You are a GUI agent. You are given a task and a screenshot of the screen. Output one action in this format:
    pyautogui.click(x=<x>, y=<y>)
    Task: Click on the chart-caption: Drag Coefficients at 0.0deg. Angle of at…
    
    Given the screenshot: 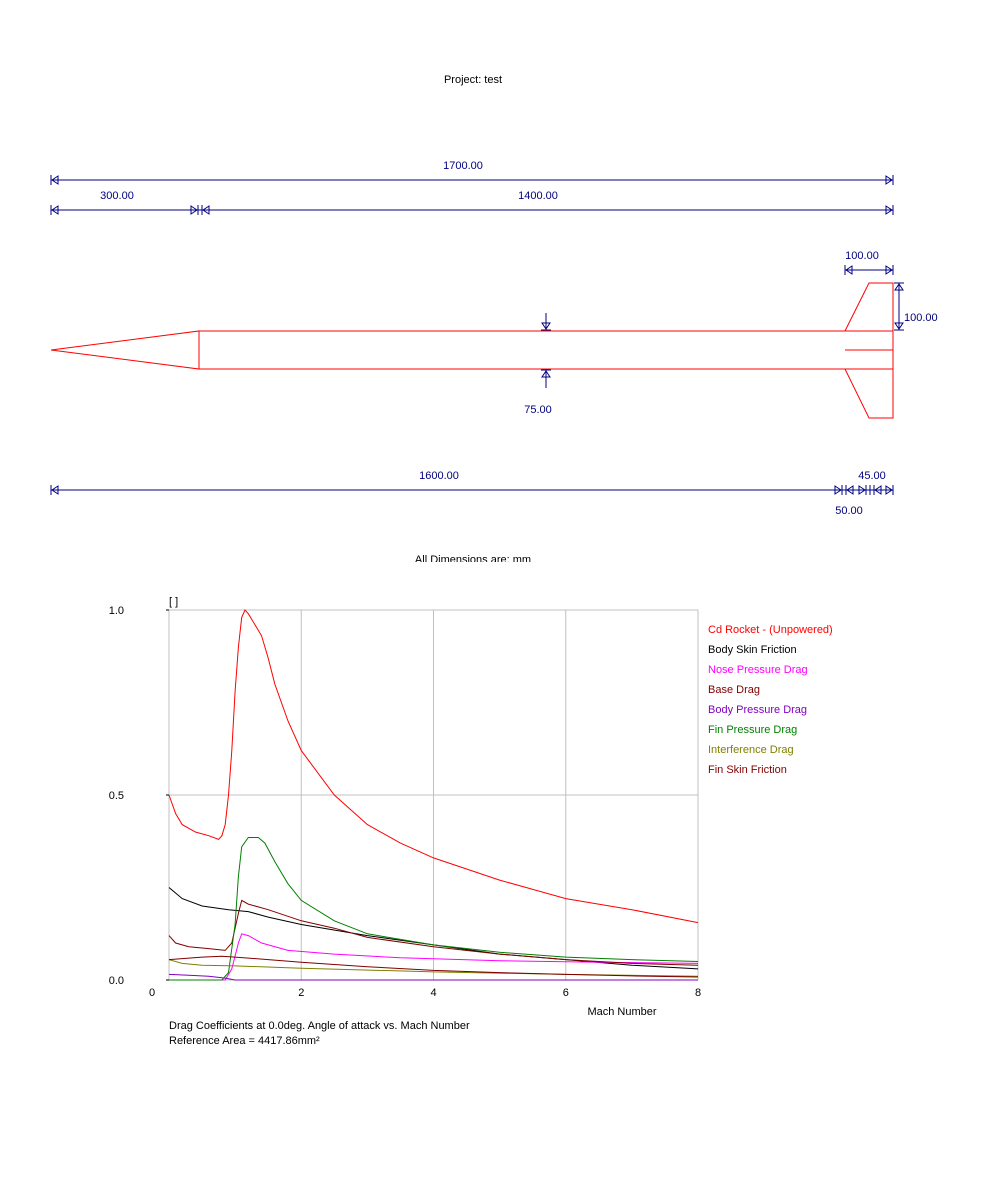 What is the action you would take?
    pyautogui.click(x=319, y=1034)
    